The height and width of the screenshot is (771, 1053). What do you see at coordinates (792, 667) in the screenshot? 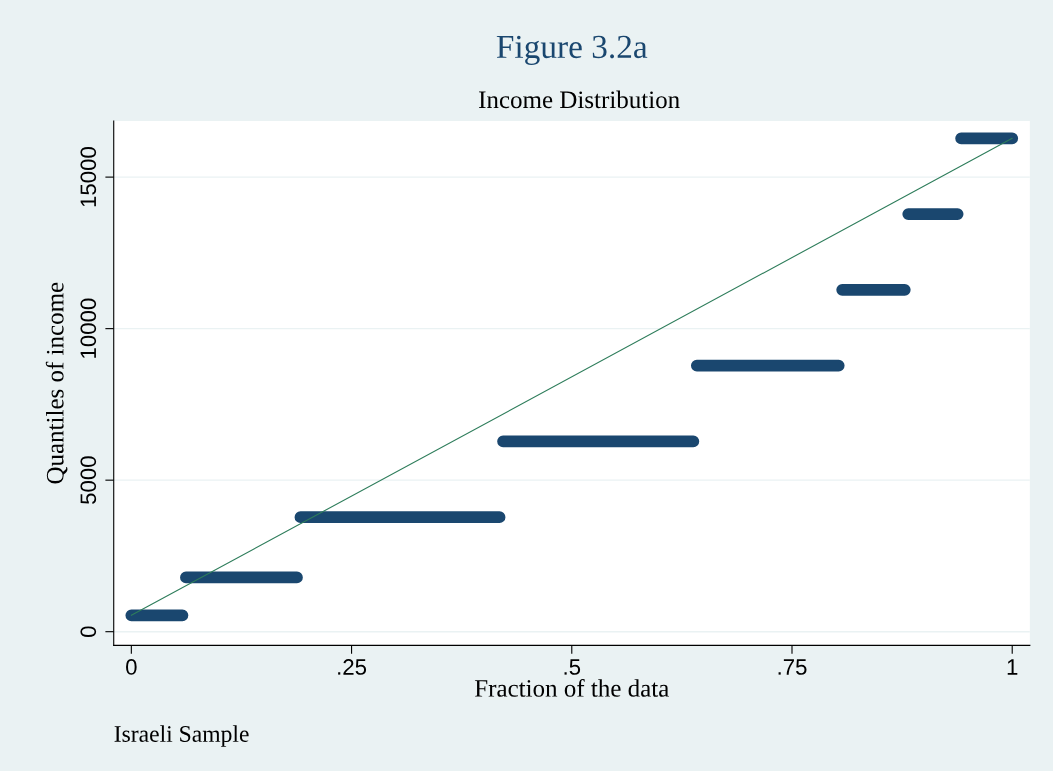
I see `x-tick-label: .75` at bounding box center [792, 667].